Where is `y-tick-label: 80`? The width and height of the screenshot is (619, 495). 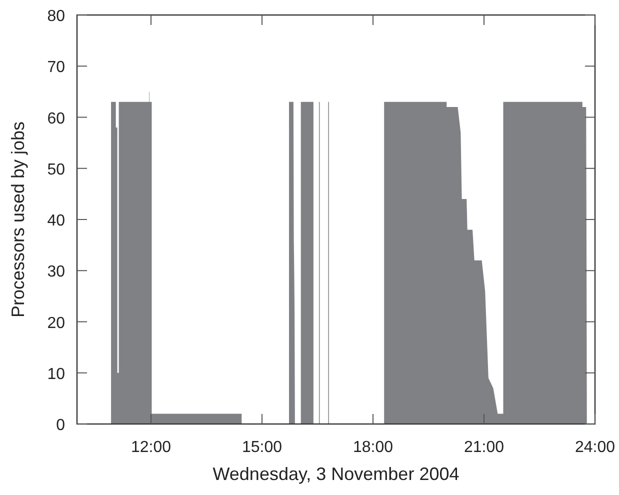
y-tick-label: 80 is located at coordinates (56, 16).